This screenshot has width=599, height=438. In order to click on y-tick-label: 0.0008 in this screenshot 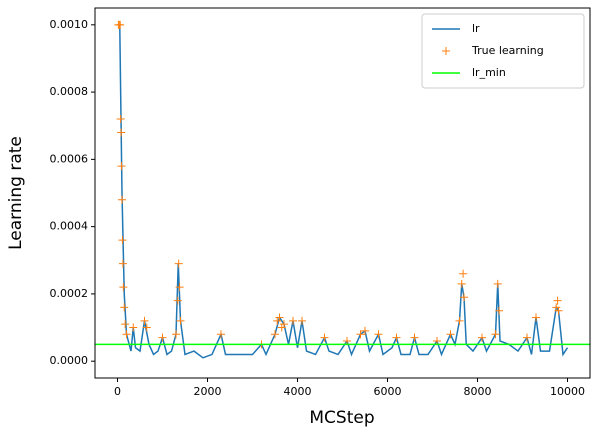, I will do `click(69, 91)`.